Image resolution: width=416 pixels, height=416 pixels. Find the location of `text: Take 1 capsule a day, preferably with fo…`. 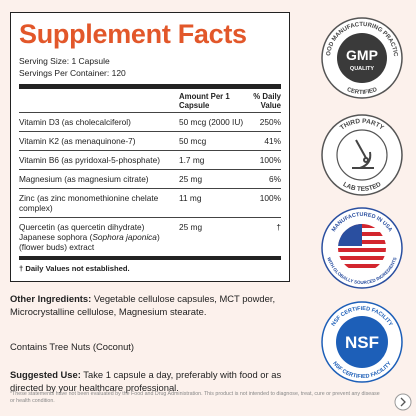

text: Take 1 capsule a day, preferably with fo… is located at coordinates (146, 381).